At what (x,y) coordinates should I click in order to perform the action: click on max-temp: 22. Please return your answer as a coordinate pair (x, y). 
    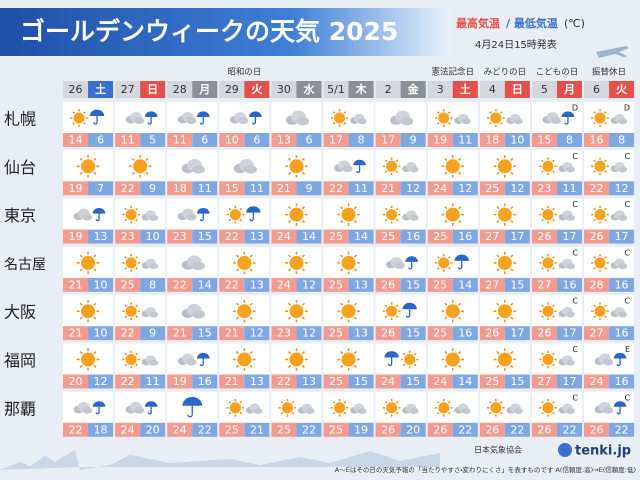
    Looking at the image, I should click on (336, 188).